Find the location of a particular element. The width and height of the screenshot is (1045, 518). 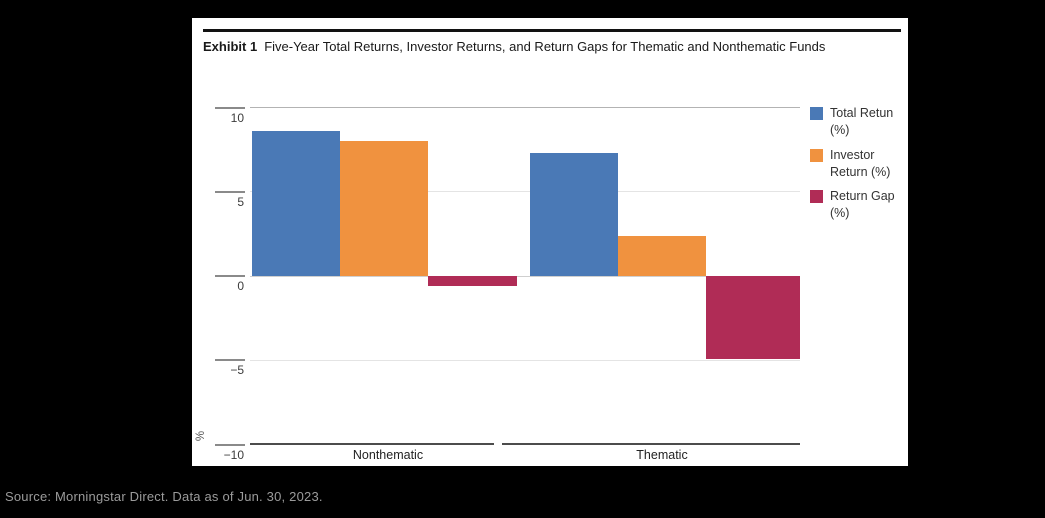

y-tick-label-10: 10 is located at coordinates (237, 117).